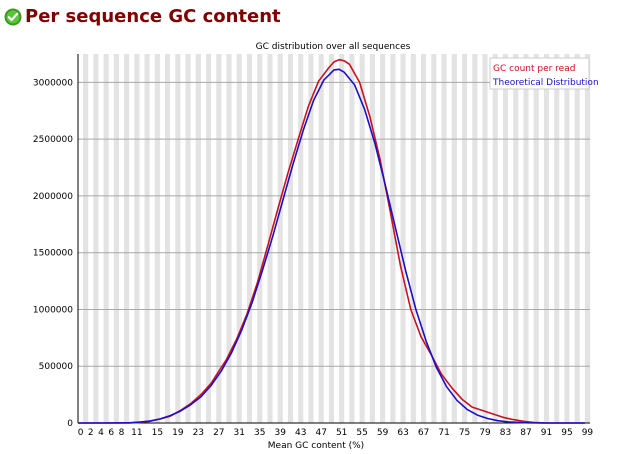 The image size is (640, 454). I want to click on x-tick-label: 67, so click(423, 433).